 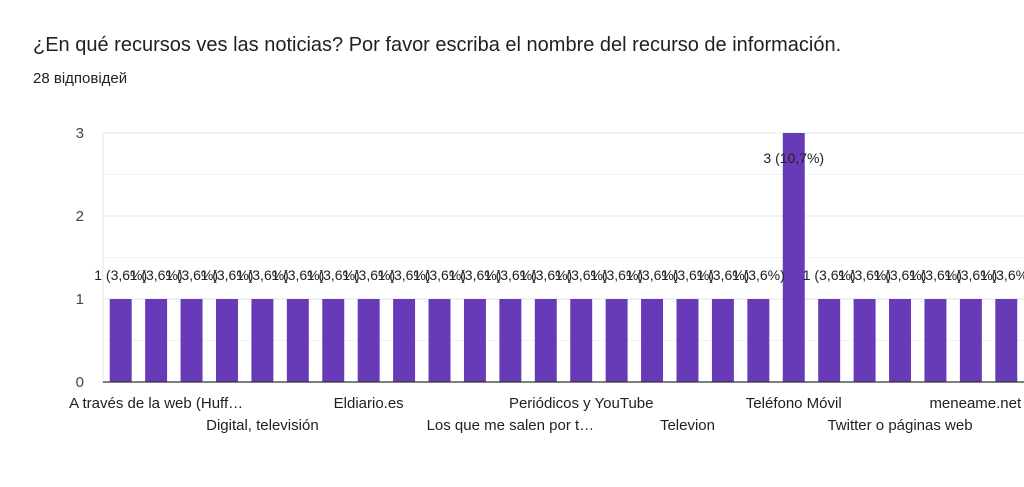 What do you see at coordinates (369, 403) in the screenshot?
I see `x-tick-label: Eldiario.es` at bounding box center [369, 403].